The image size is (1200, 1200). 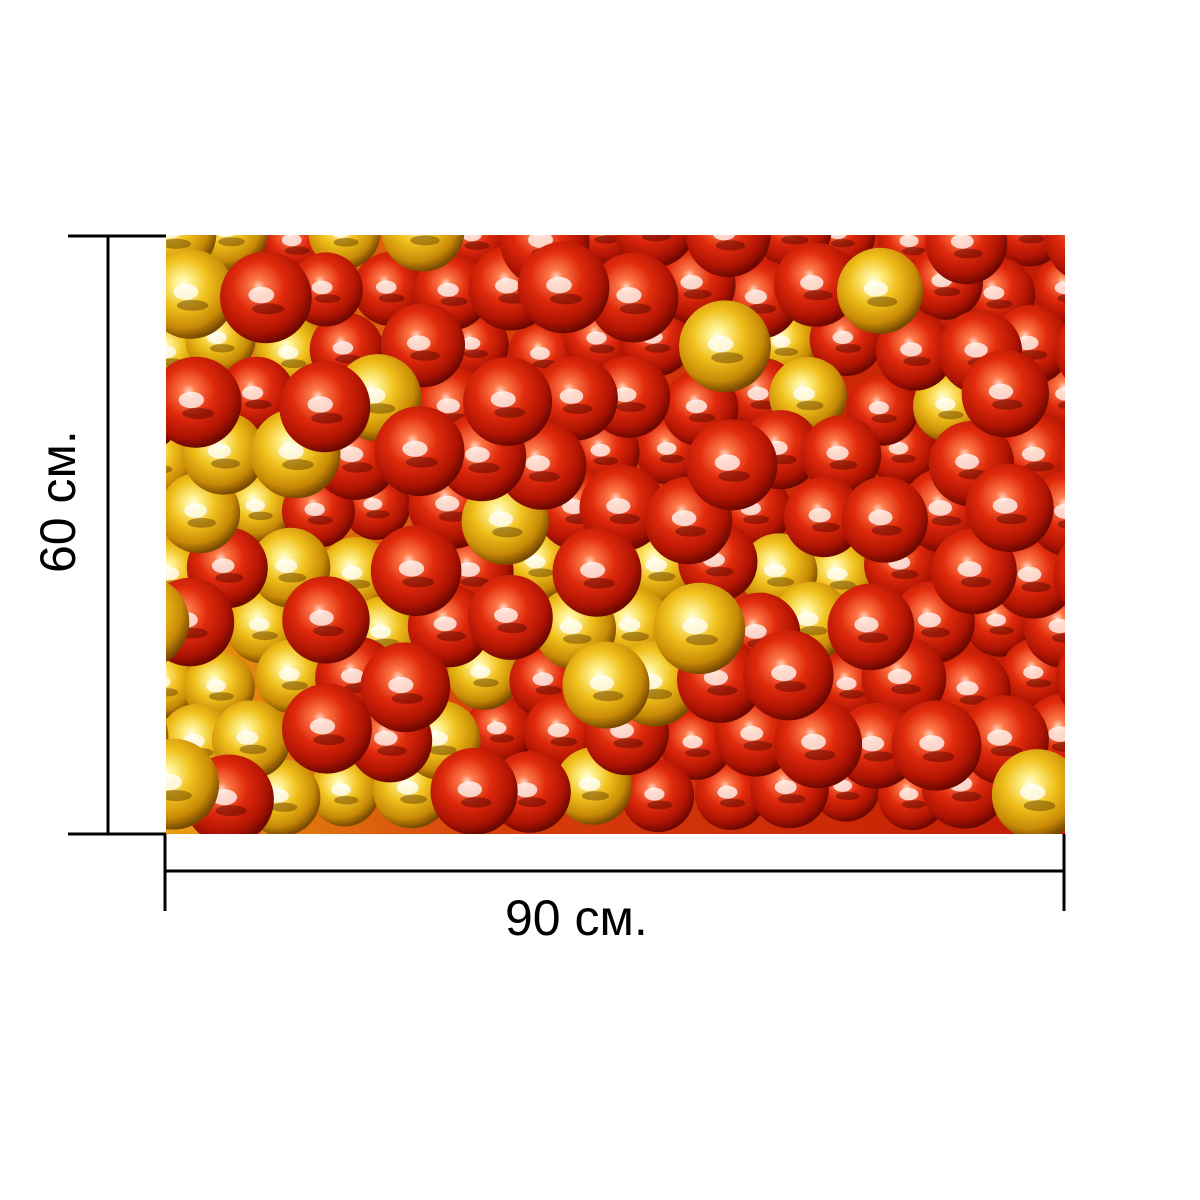 I want to click on height-label: 60 см., so click(x=58, y=501).